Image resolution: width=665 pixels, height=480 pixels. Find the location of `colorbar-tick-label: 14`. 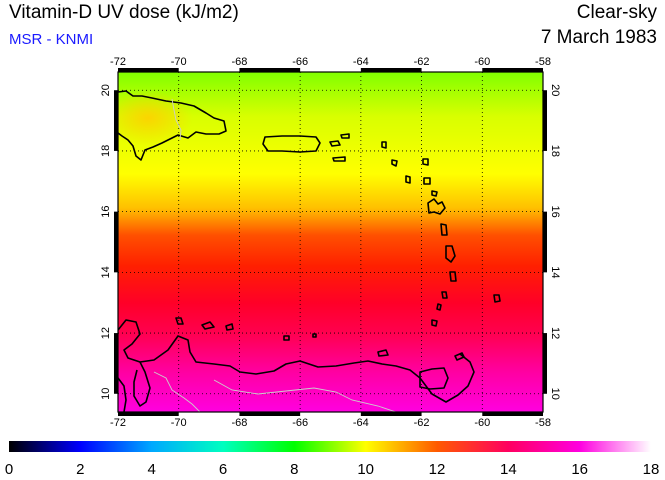

colorbar-tick-label: 14 is located at coordinates (508, 469).